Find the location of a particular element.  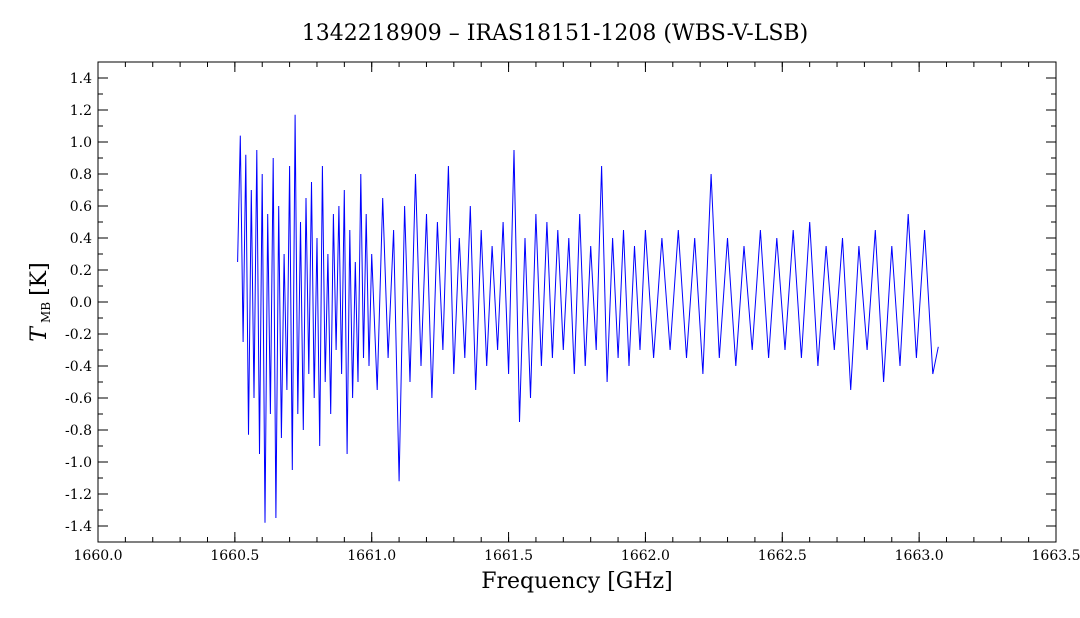

y-tick-label: -1.4 is located at coordinates (78, 527).